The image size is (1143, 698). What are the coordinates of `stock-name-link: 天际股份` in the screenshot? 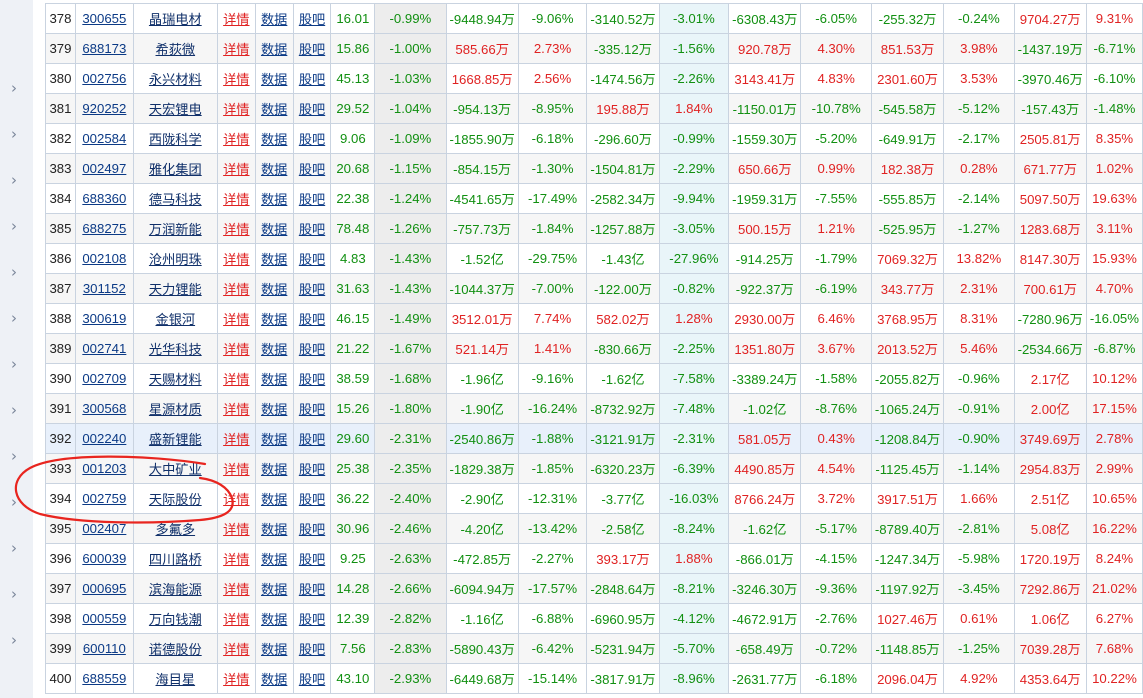 It's located at (175, 499).